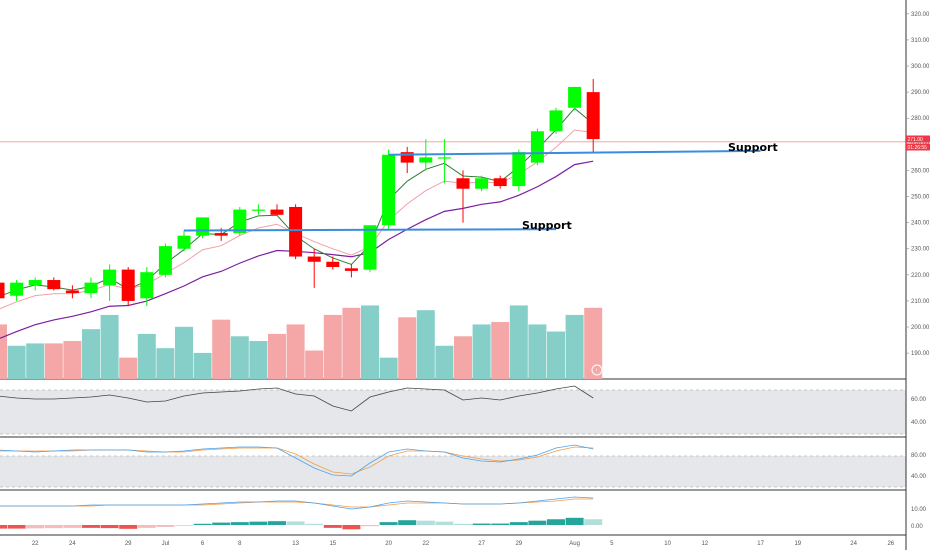 The image size is (932, 550). What do you see at coordinates (890, 544) in the screenshot?
I see `date-tick-label: 26` at bounding box center [890, 544].